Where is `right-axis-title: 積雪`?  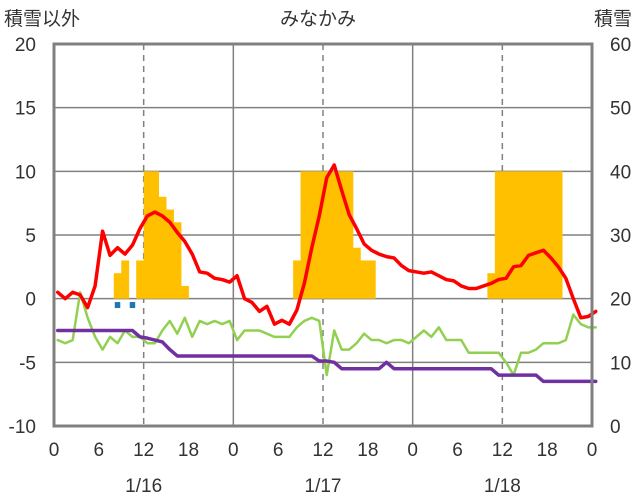
right-axis-title: 積雪 is located at coordinates (613, 19).